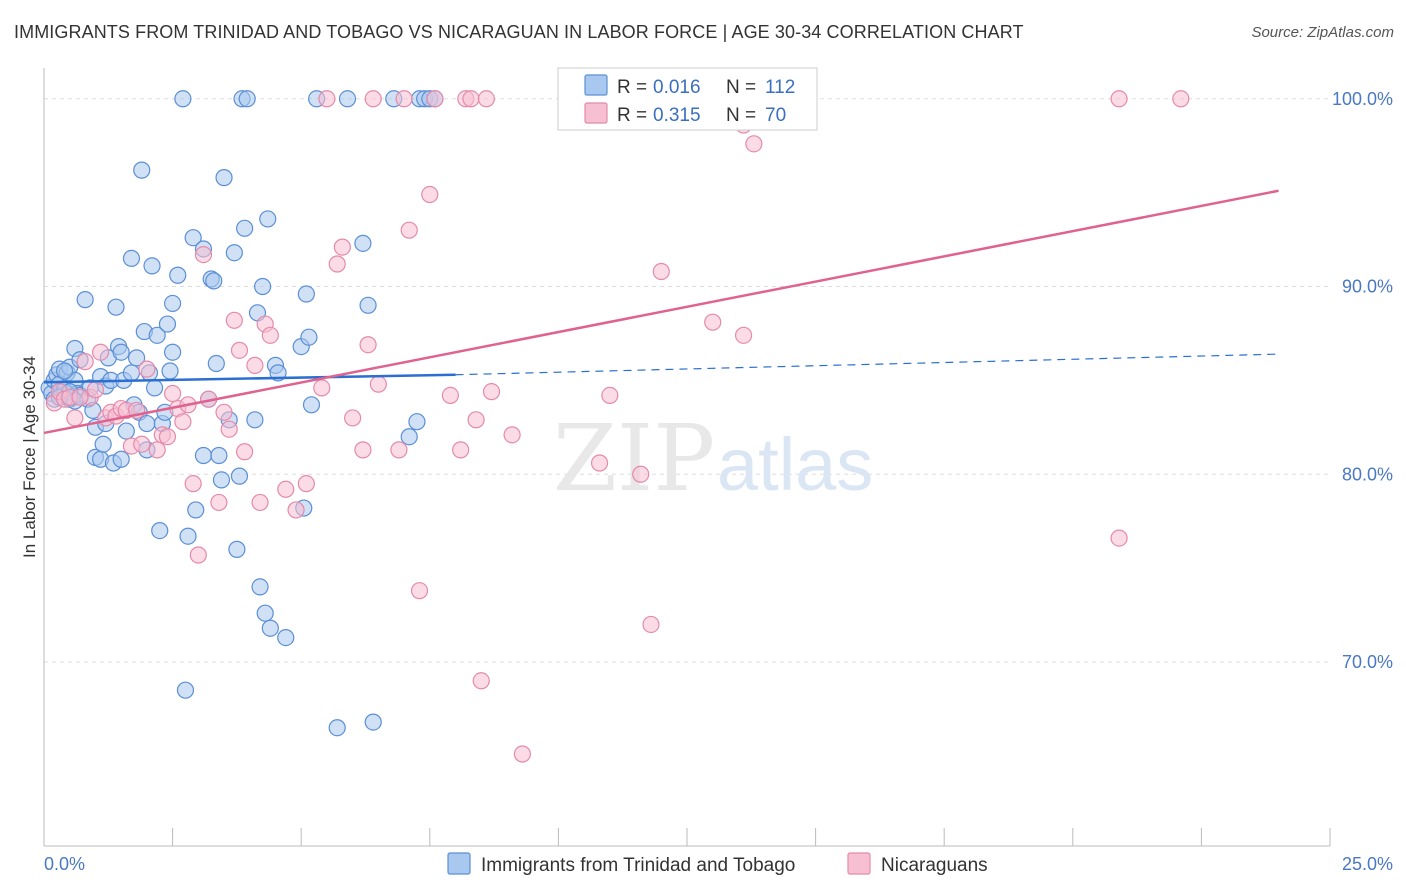  I want to click on bottom-legend-blue-swatch, so click(459, 863).